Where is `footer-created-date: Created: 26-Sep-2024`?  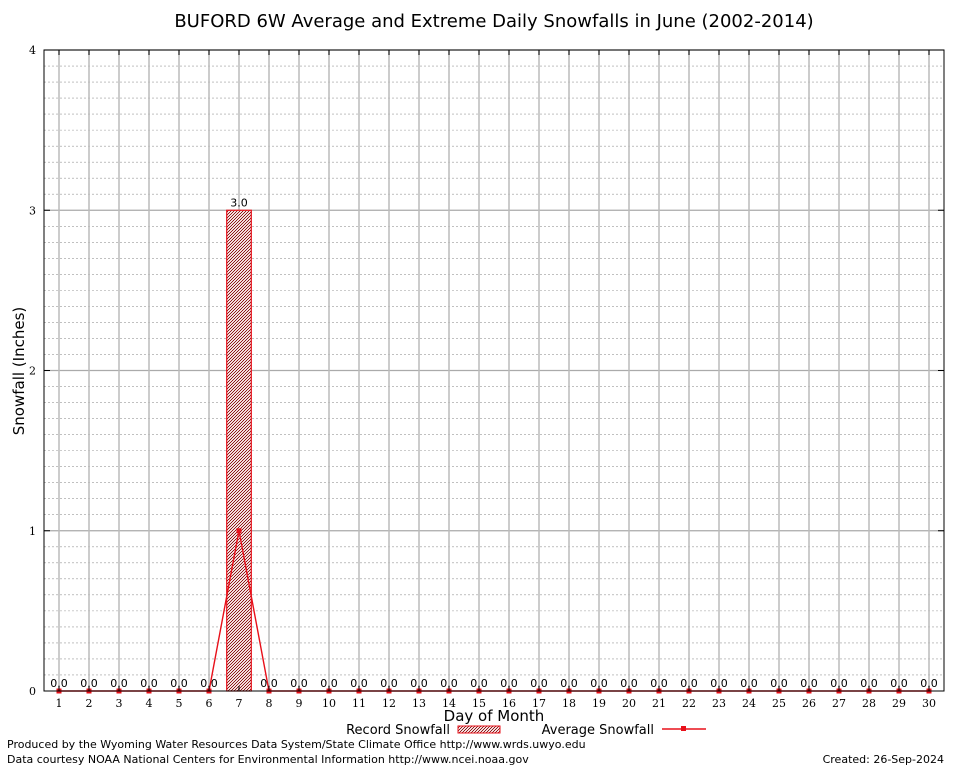 footer-created-date: Created: 26-Sep-2024 is located at coordinates (883, 759).